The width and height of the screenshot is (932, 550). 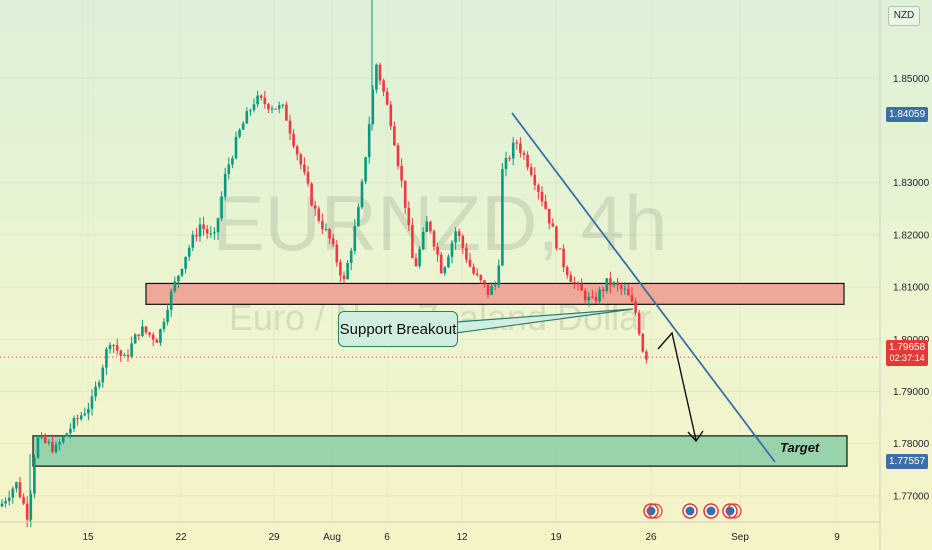 What do you see at coordinates (692, 511) in the screenshot?
I see `event-markers` at bounding box center [692, 511].